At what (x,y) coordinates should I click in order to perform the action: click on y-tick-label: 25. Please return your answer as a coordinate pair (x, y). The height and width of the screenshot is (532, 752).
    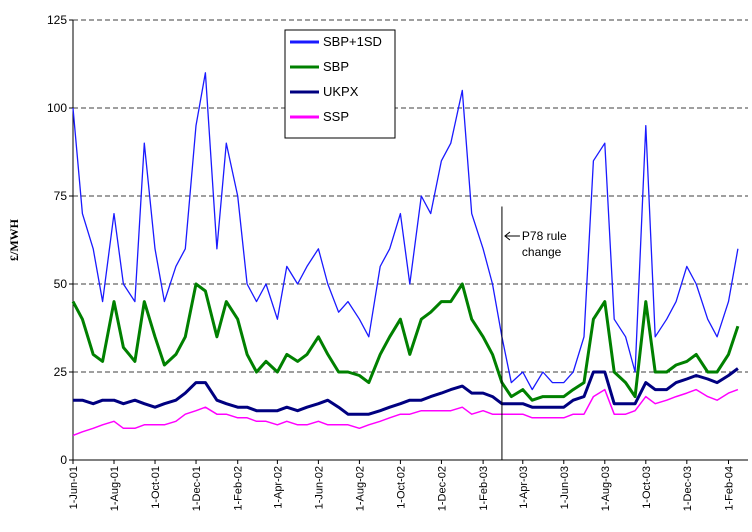
    Looking at the image, I should click on (61, 372).